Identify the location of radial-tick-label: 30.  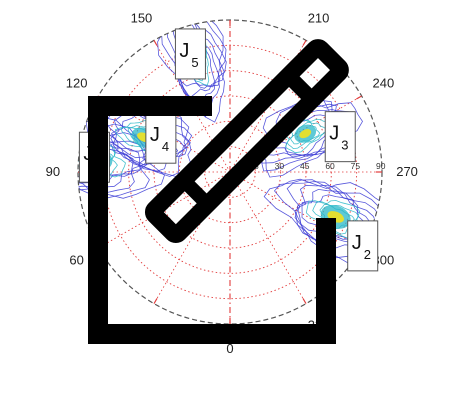
(280, 166).